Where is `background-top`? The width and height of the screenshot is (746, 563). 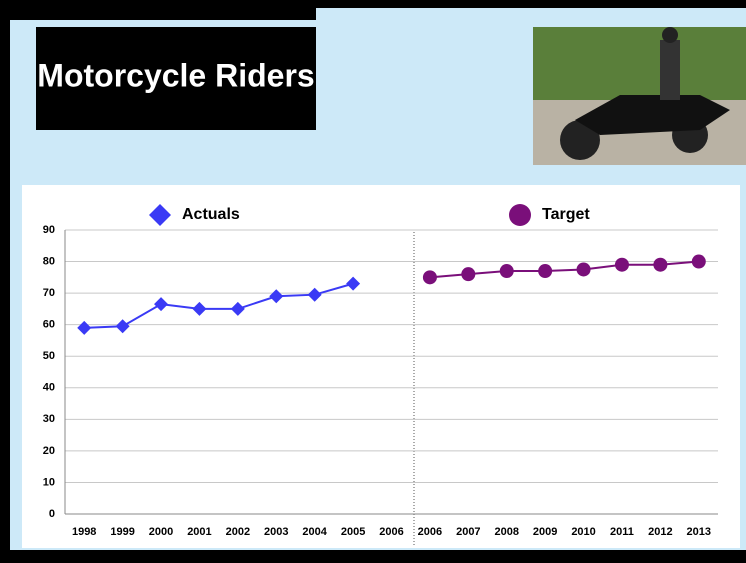 background-top is located at coordinates (531, 18).